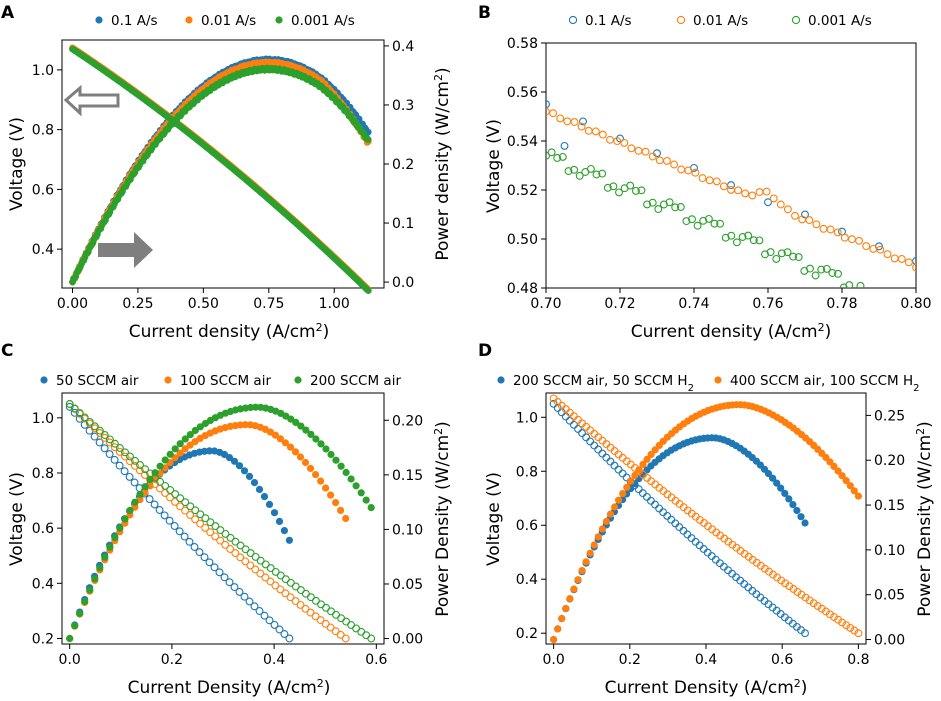  What do you see at coordinates (407, 585) in the screenshot?
I see `y2-tick-label: 0.05` at bounding box center [407, 585].